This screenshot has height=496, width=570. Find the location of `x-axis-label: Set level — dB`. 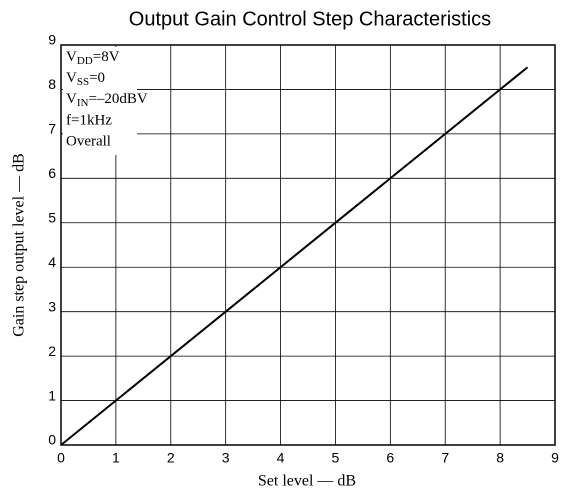

x-axis-label: Set level — dB is located at coordinates (307, 481).